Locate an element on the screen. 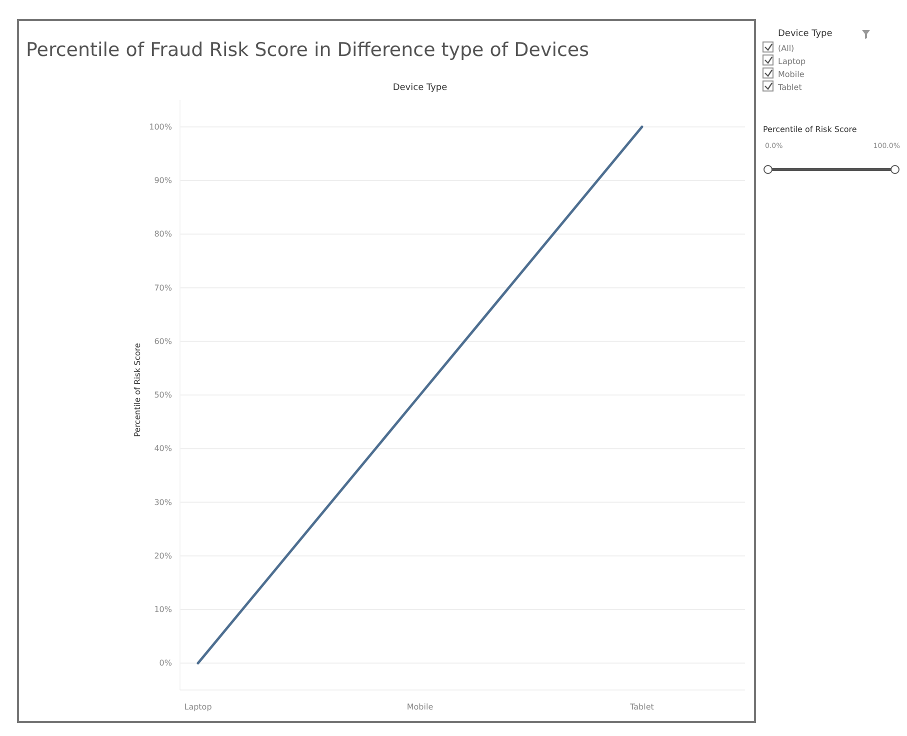  y-tick-label: 40% is located at coordinates (163, 449).